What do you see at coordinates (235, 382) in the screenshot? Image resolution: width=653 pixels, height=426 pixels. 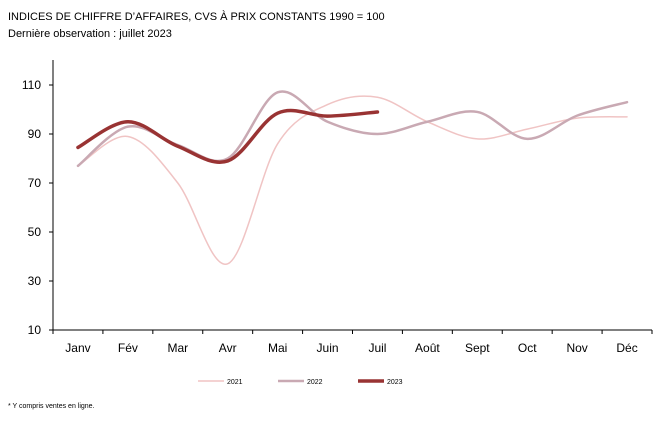 I see `legend-label-2021: 2021` at bounding box center [235, 382].